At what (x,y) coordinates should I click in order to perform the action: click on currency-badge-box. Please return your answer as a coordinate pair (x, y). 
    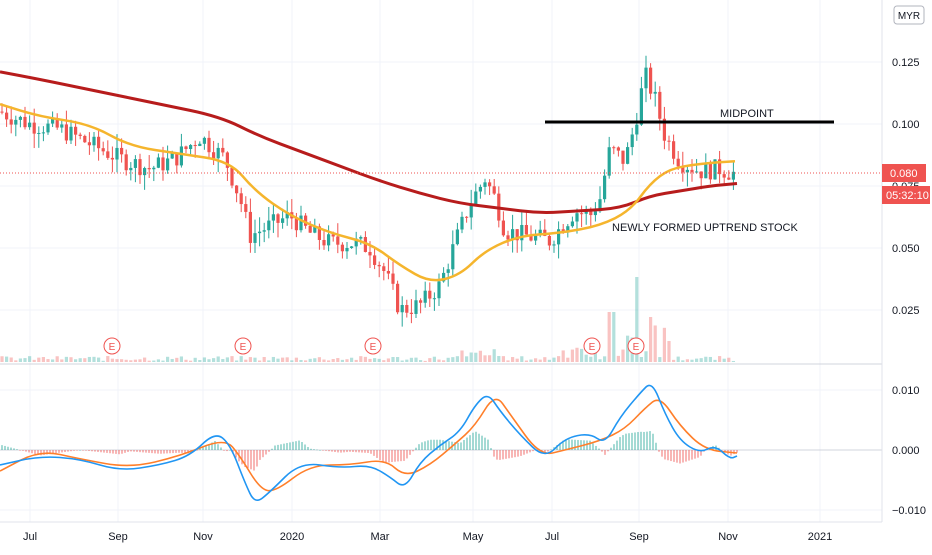
    Looking at the image, I should click on (909, 15).